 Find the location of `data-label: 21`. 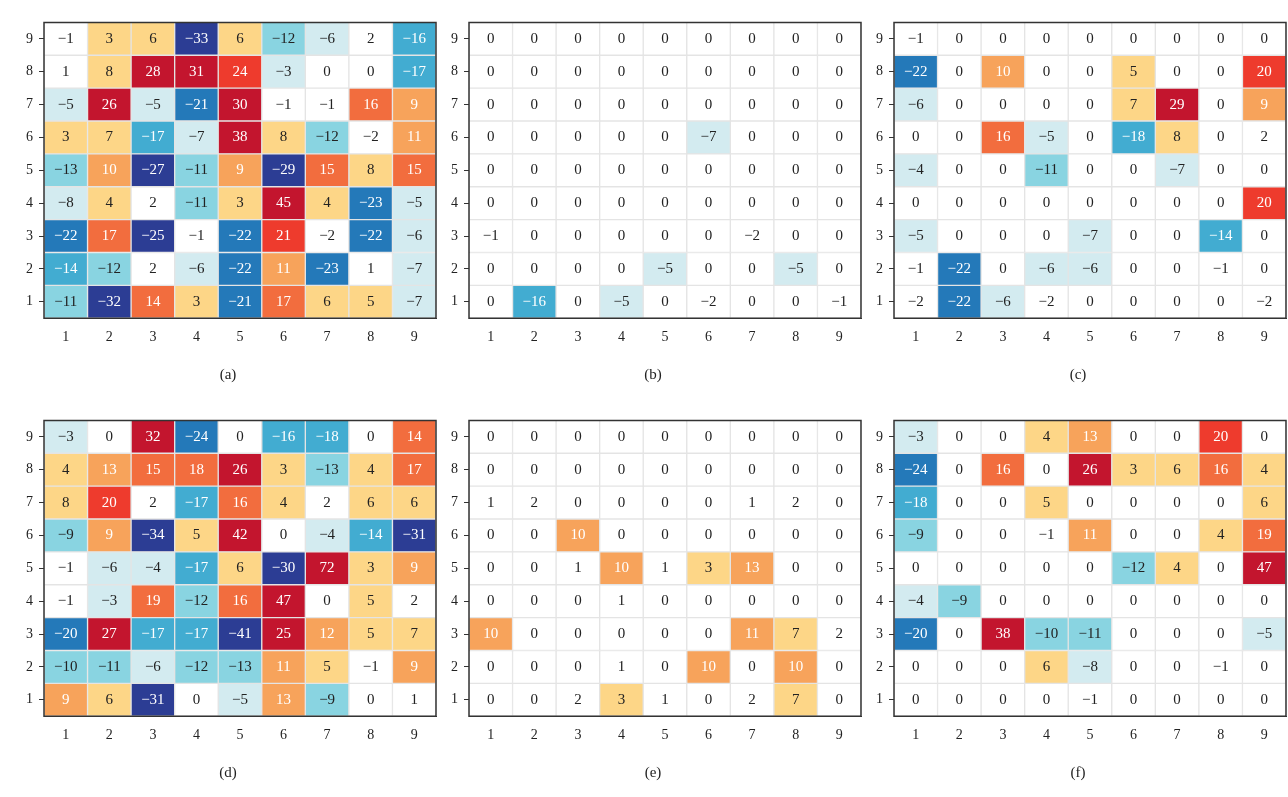

data-label: 21 is located at coordinates (284, 234).